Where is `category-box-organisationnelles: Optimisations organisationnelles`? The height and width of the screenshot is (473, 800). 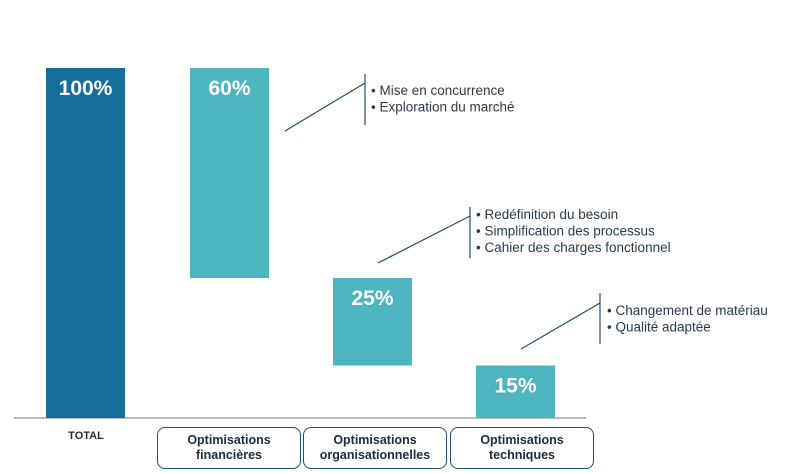
category-box-organisationnelles: Optimisations organisationnelles is located at coordinates (375, 448).